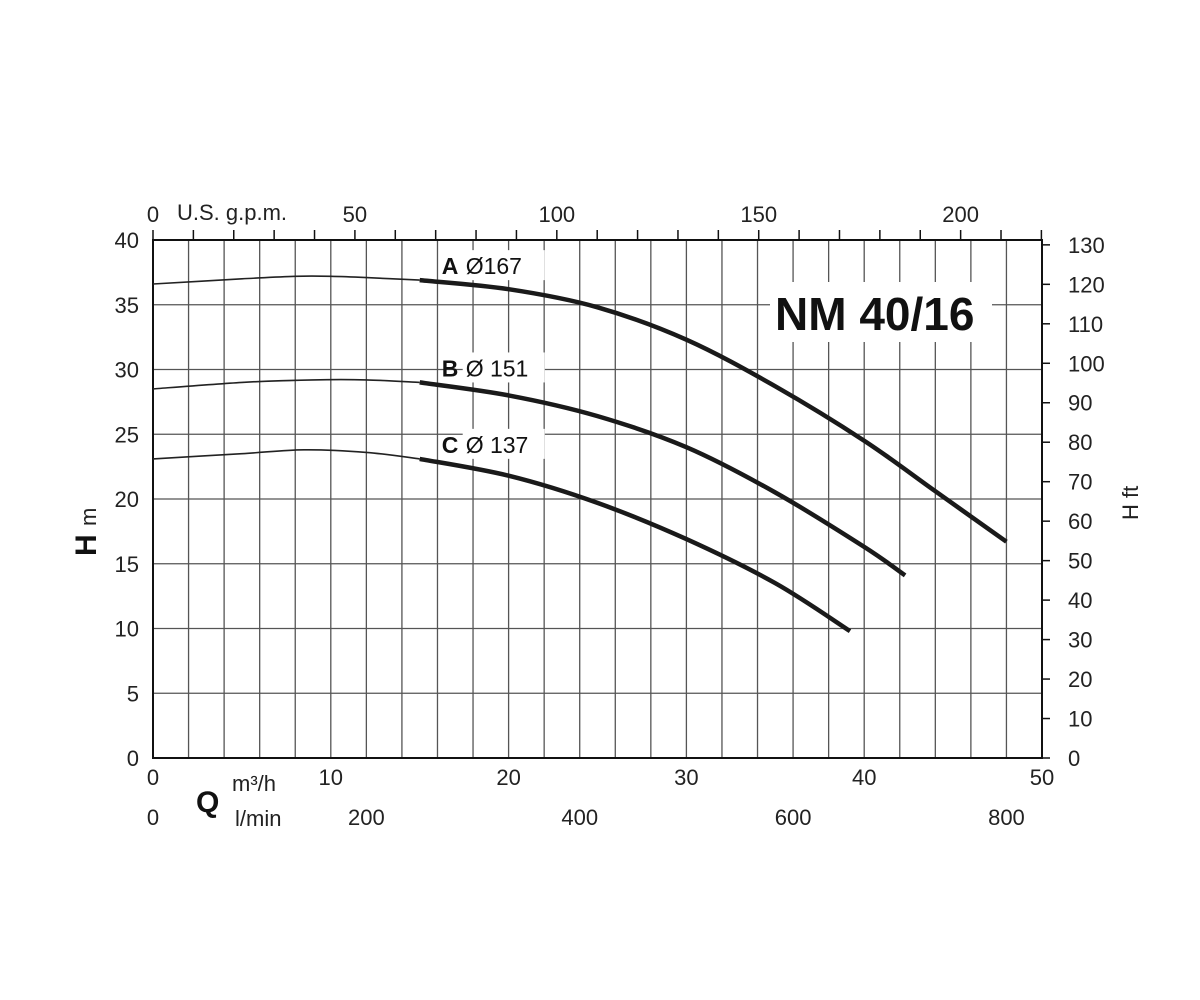 The height and width of the screenshot is (1000, 1200). What do you see at coordinates (366, 817) in the screenshot?
I see `x-tick-label-lmin: 200` at bounding box center [366, 817].